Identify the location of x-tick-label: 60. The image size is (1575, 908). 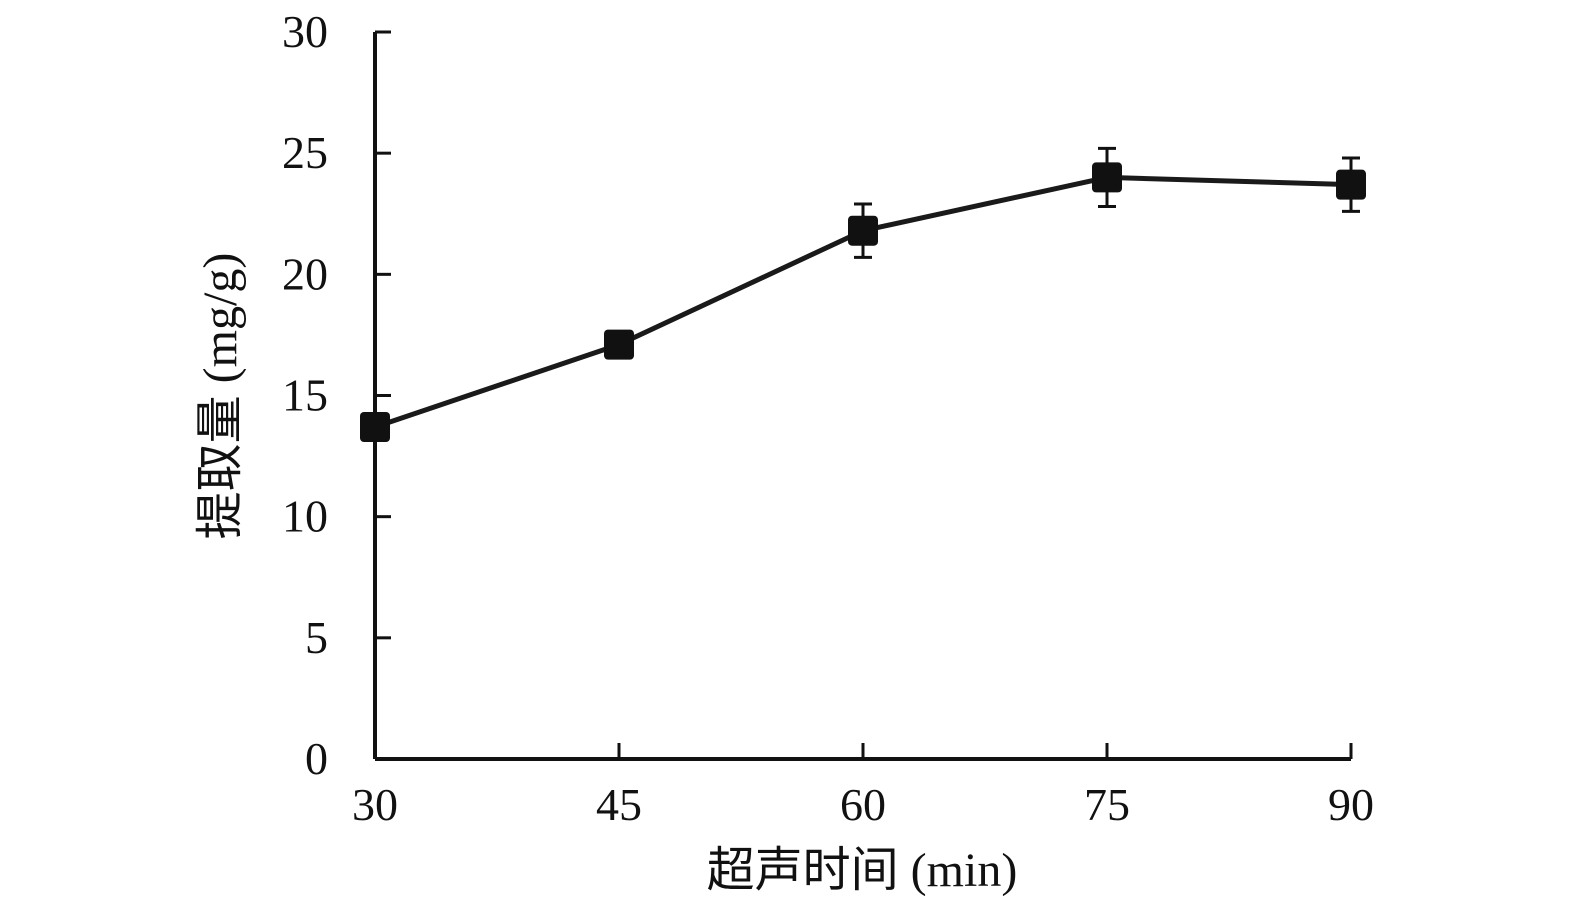
(863, 804).